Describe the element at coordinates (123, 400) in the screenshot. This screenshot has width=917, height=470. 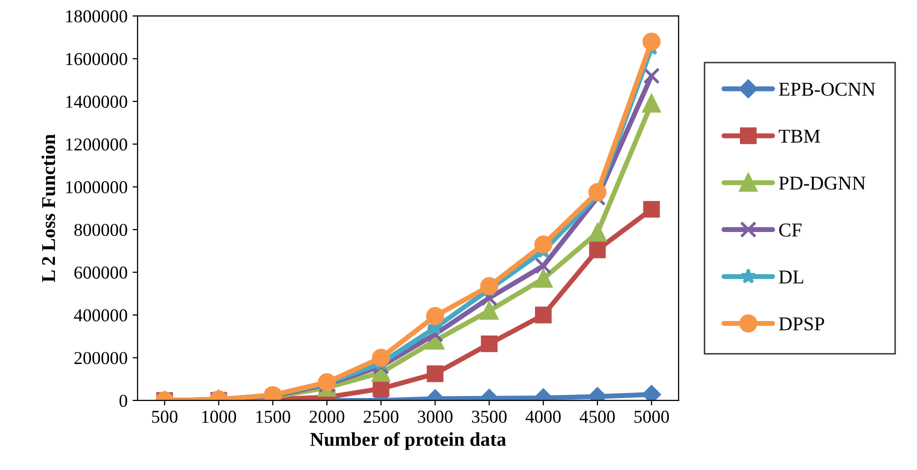
I see `y-tick-label: 0` at that location.